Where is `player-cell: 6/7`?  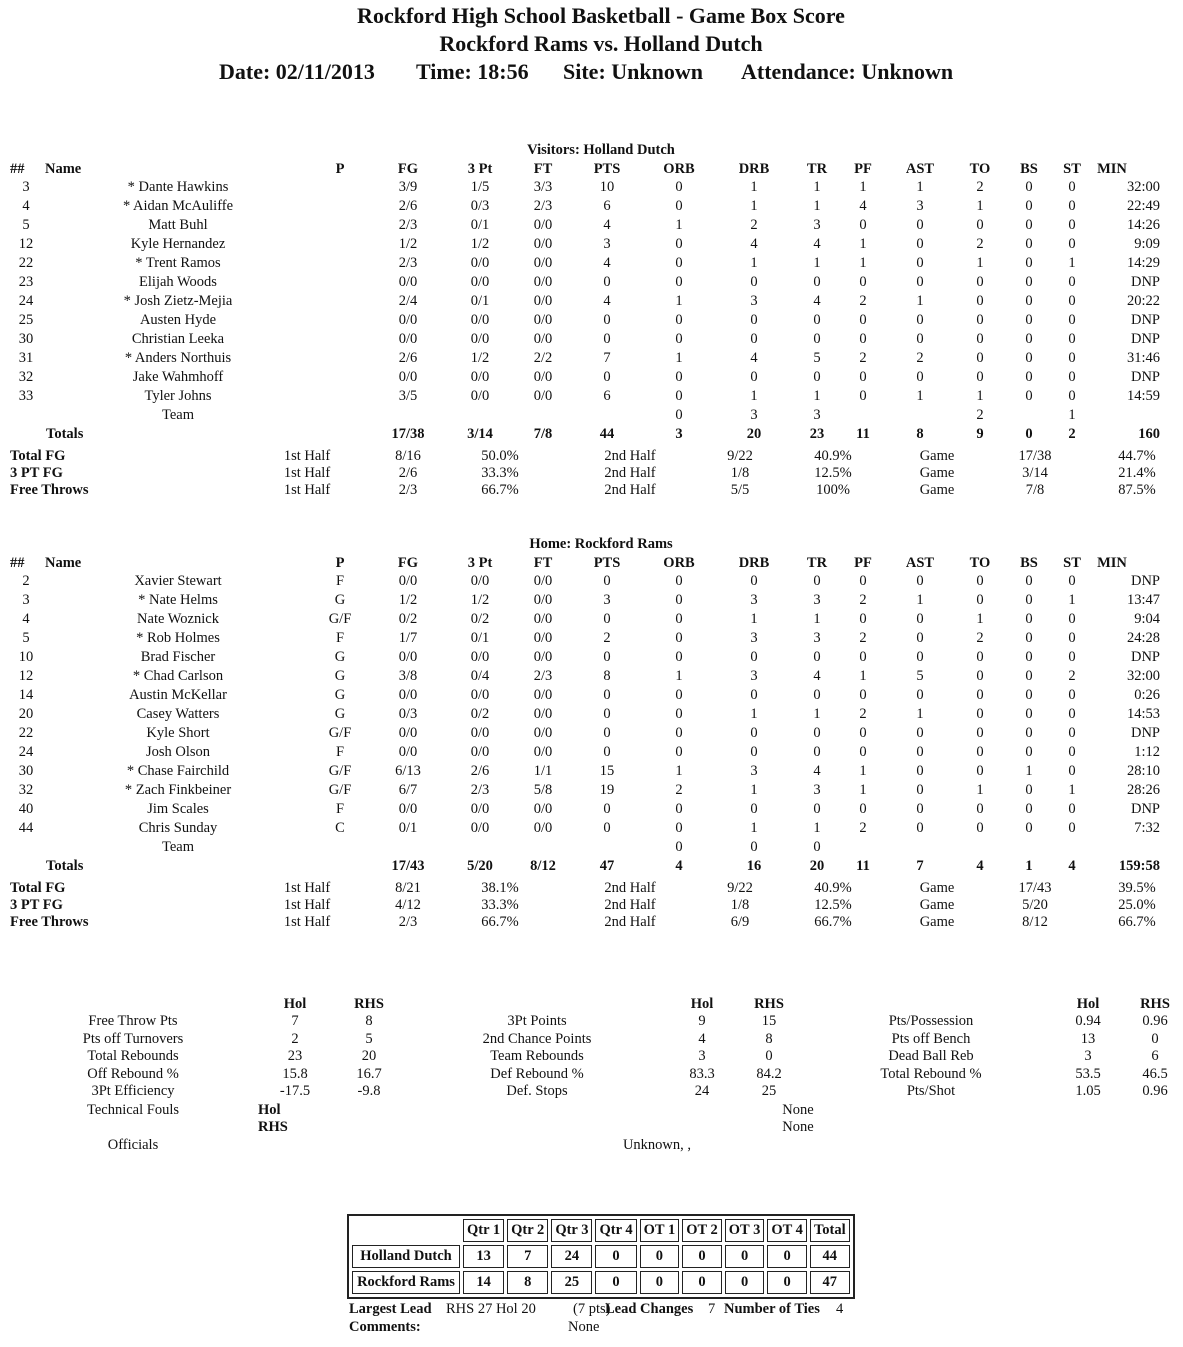 player-cell: 6/7 is located at coordinates (408, 790).